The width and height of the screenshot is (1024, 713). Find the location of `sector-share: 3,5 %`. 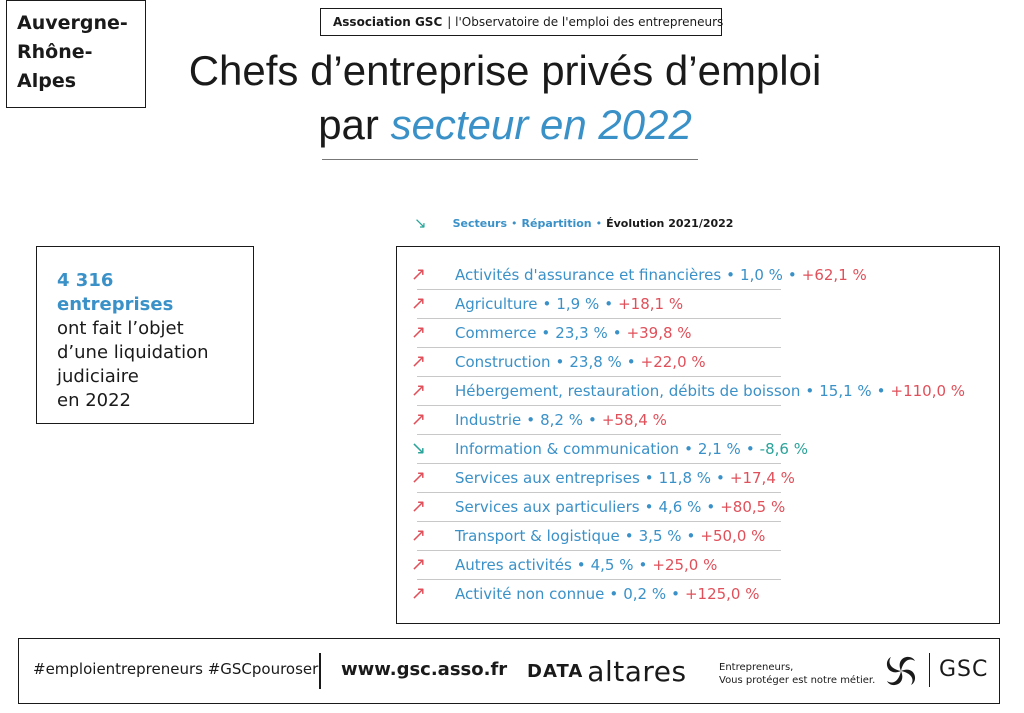

sector-share: 3,5 % is located at coordinates (660, 535).